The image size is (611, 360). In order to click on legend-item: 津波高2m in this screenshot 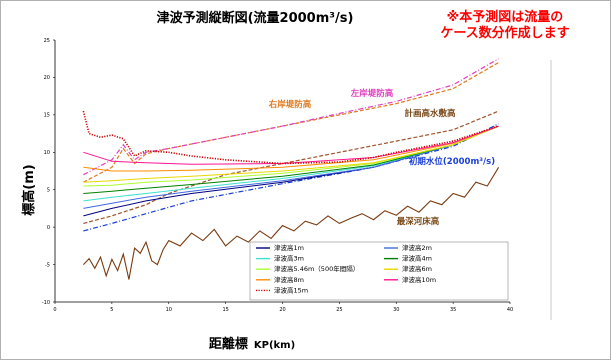, I will do `click(417, 247)`.